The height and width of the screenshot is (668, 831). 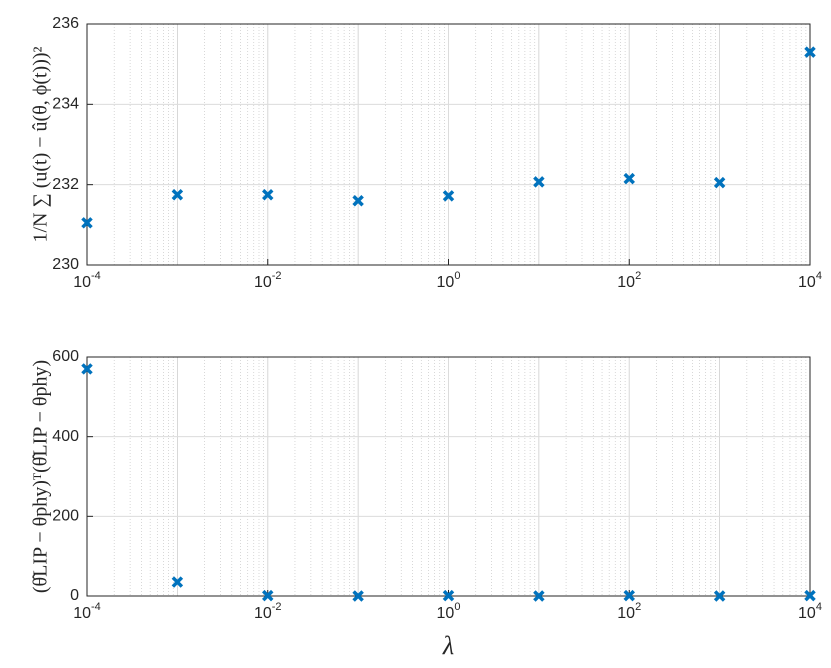 What do you see at coordinates (65, 23) in the screenshot?
I see `y-tick-label: 236` at bounding box center [65, 23].